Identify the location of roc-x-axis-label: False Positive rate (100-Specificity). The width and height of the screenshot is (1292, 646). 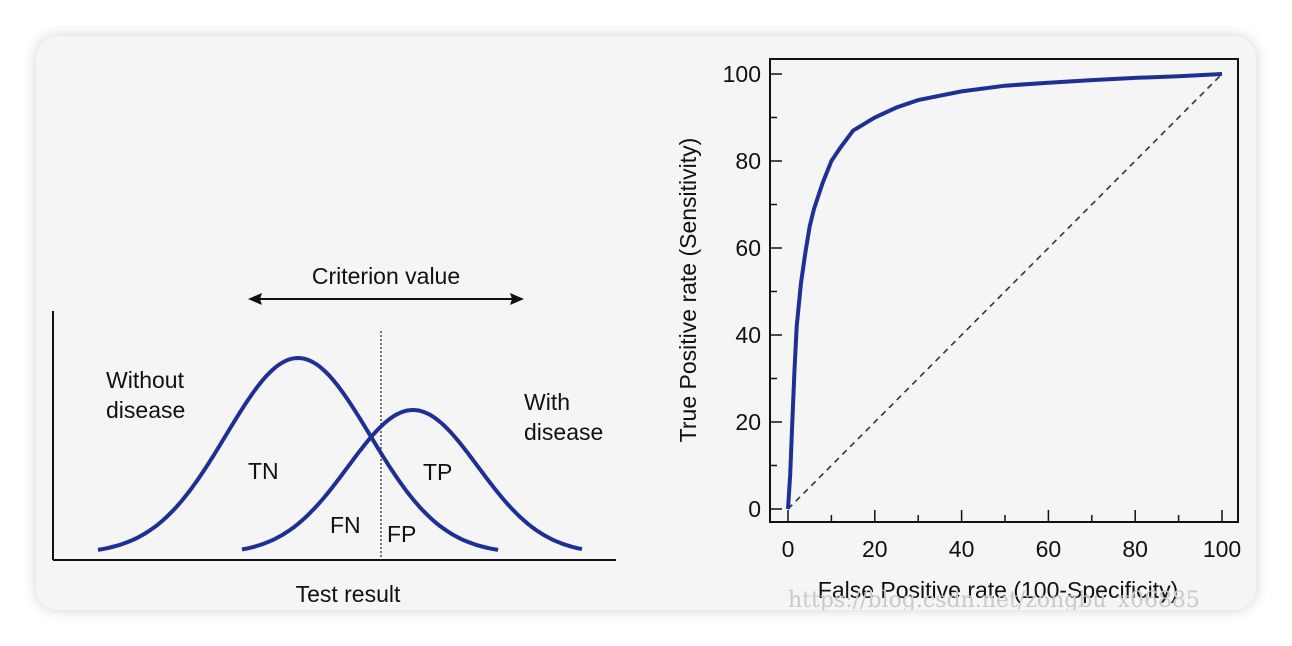
(998, 590).